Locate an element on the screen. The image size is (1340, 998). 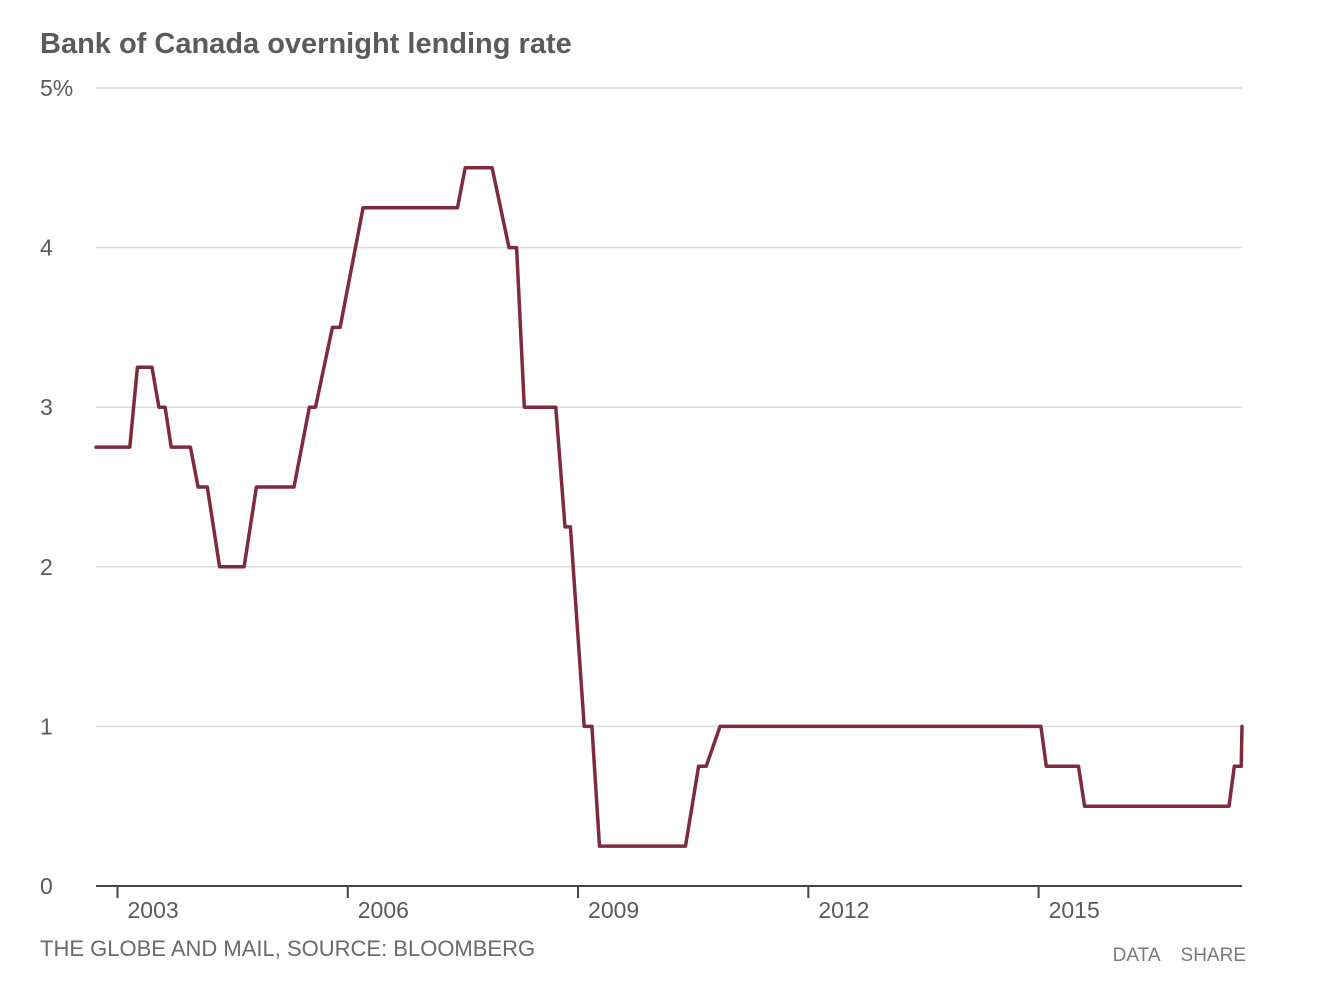
x-tick-label: 2009 is located at coordinates (613, 910).